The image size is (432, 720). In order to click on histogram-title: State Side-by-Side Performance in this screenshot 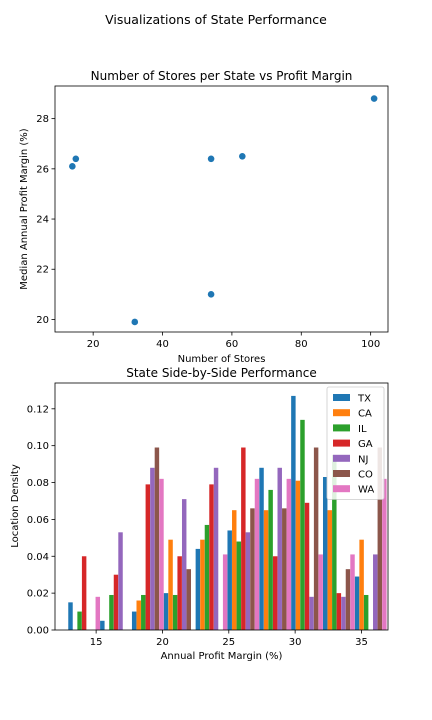, I will do `click(221, 373)`.